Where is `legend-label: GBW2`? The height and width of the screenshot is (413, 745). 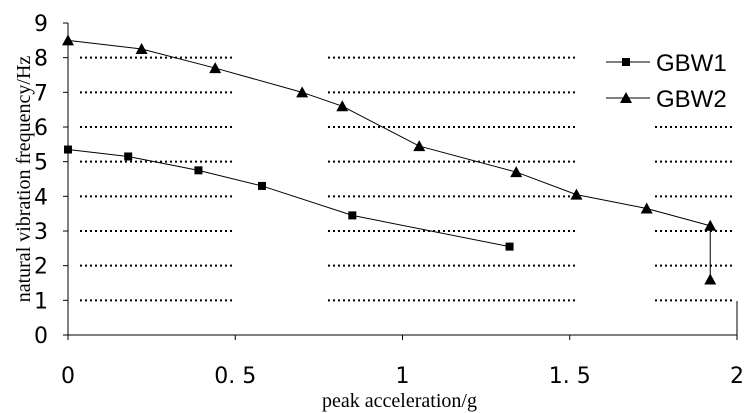
legend-label: GBW2 is located at coordinates (691, 99).